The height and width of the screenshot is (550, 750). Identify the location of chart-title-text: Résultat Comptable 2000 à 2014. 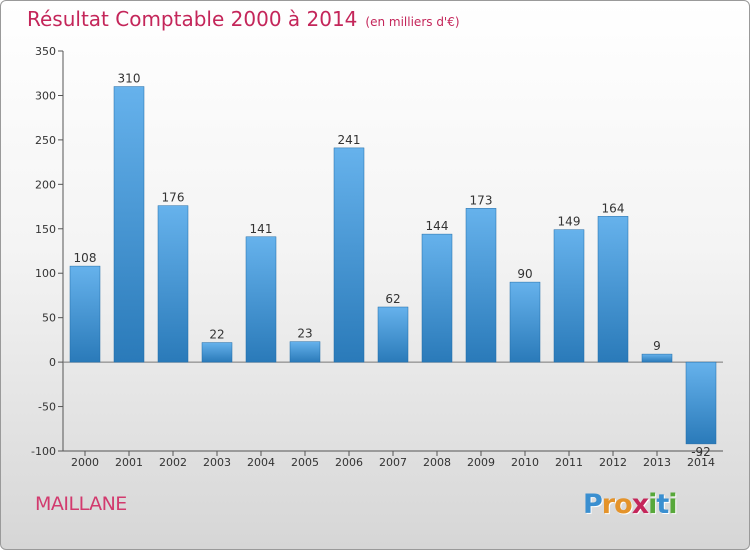
(192, 19).